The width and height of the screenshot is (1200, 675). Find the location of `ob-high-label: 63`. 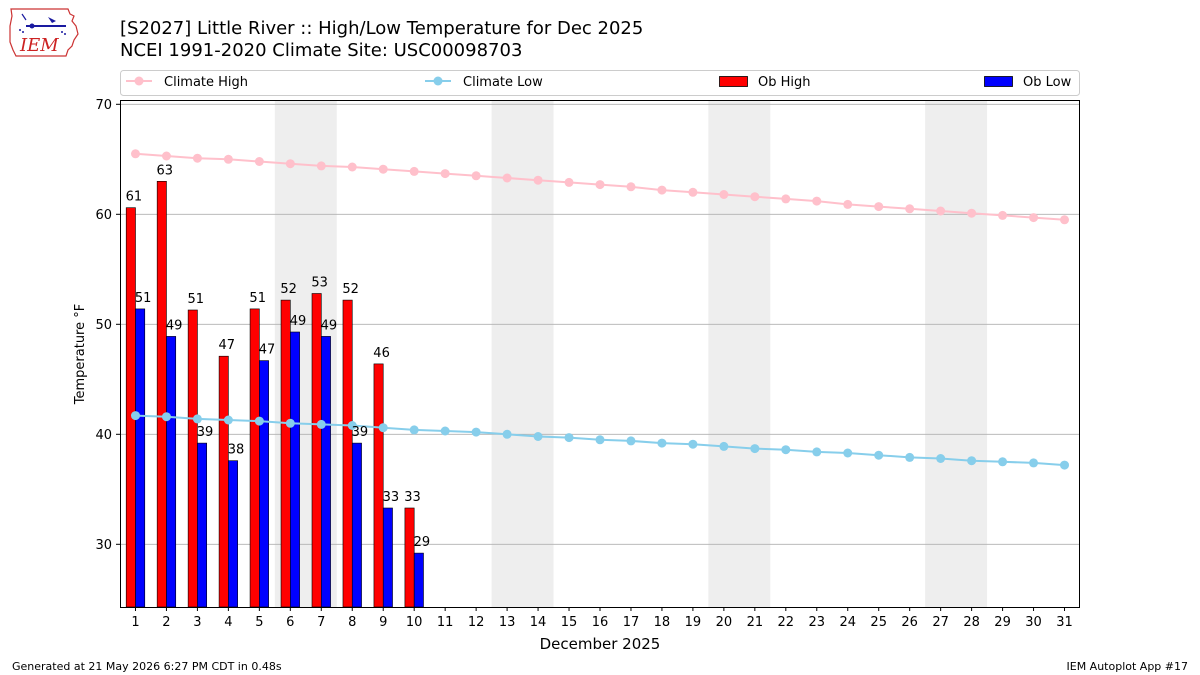

ob-high-label: 63 is located at coordinates (165, 170).